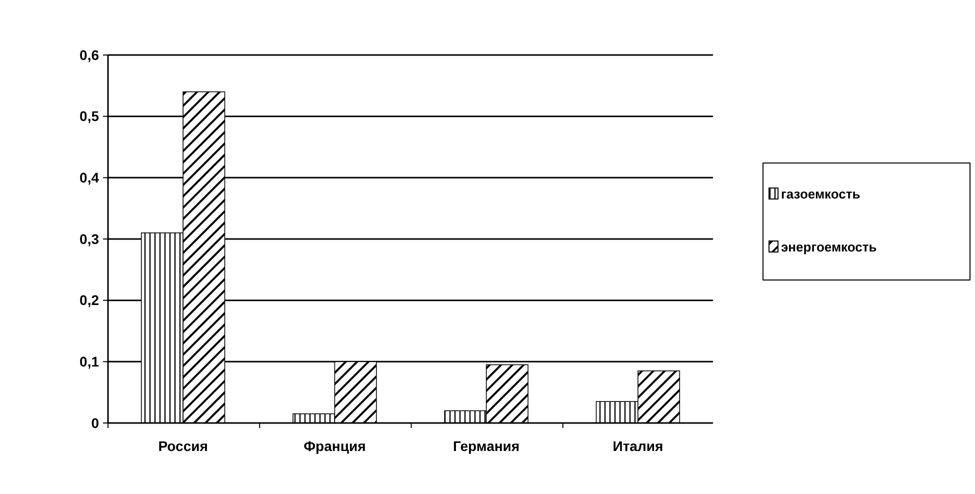 This screenshot has height=494, width=975. Describe the element at coordinates (90, 116) in the screenshot. I see `y-tick-label: 0,5` at that location.